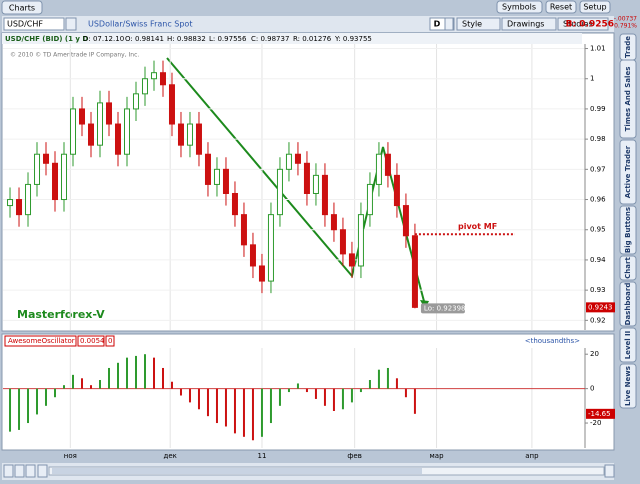  What do you see at coordinates (529, 24) in the screenshot?
I see `drawings-button` at bounding box center [529, 24].